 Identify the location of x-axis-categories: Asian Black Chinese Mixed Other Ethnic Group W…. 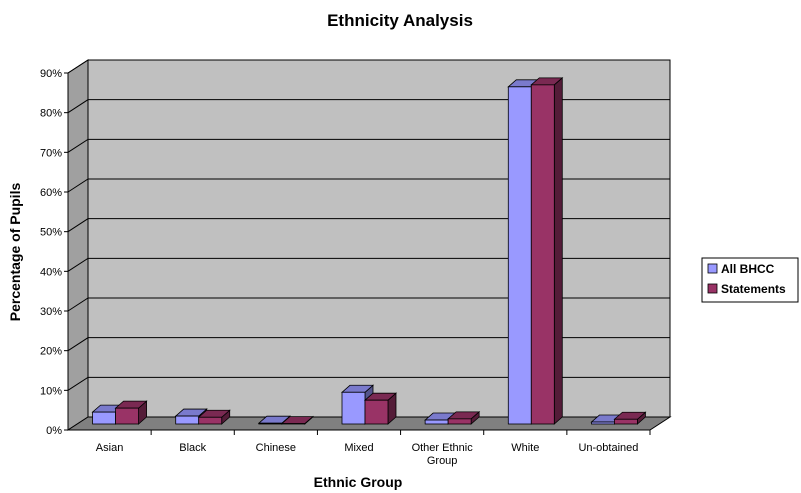
(359, 448).